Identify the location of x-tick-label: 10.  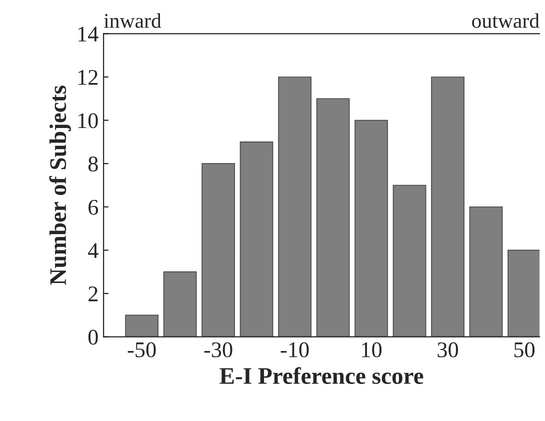
(372, 350).